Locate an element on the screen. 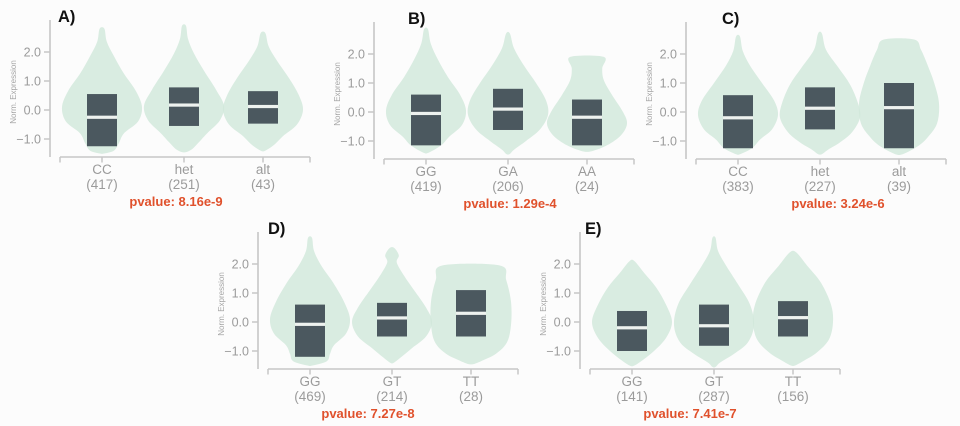  category-count: (419) is located at coordinates (426, 186).